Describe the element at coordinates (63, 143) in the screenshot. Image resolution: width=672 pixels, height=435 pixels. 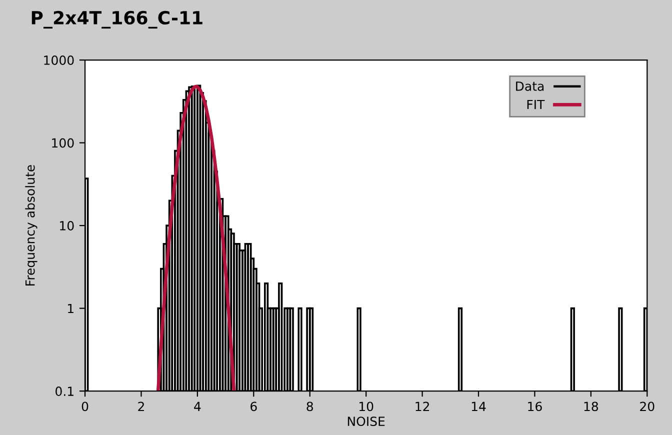
I see `y-tick-label: 100` at that location.